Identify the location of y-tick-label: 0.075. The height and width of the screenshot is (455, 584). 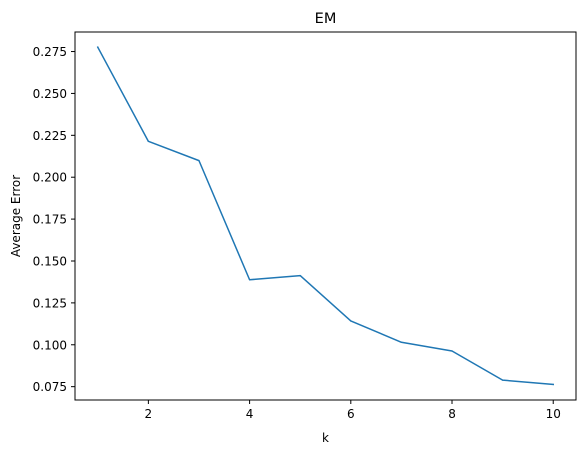
(50, 387).